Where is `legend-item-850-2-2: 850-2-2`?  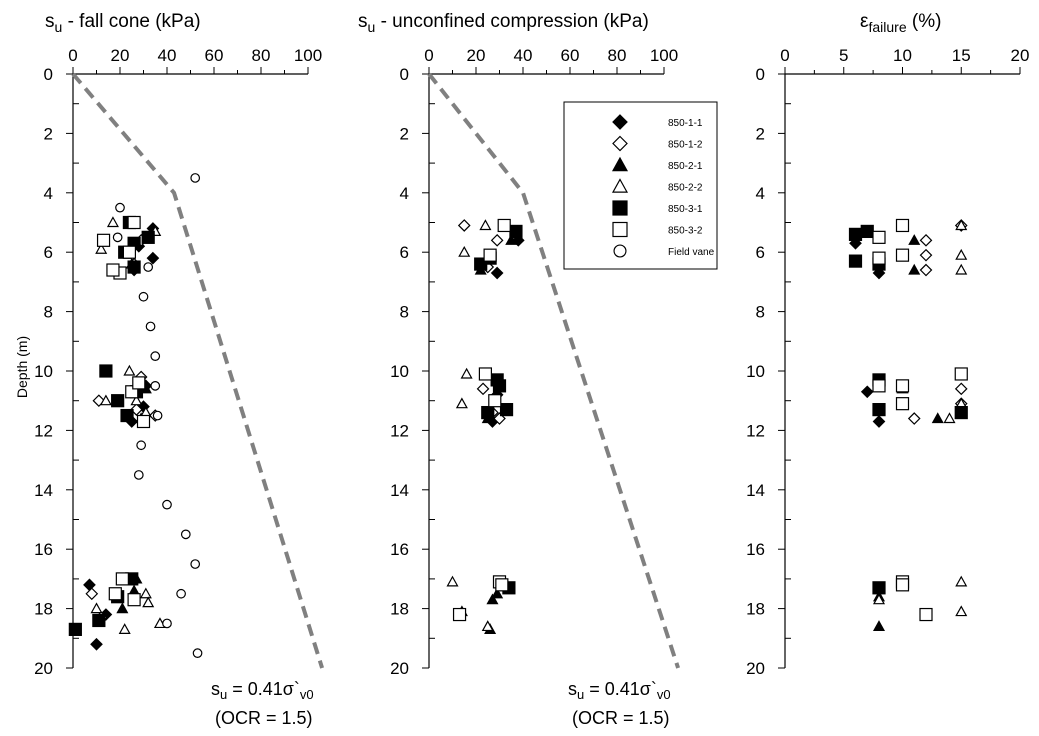 legend-item-850-2-2: 850-2-2 is located at coordinates (657, 186).